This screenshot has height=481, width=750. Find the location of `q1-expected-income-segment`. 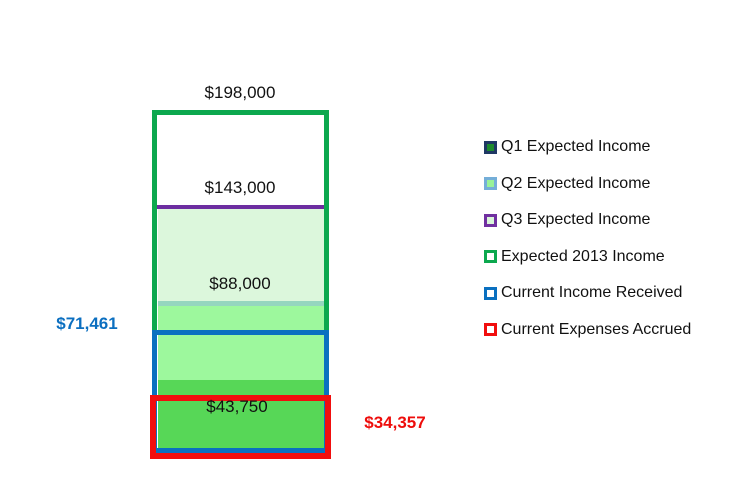

q1-expected-income-segment is located at coordinates (241, 416).